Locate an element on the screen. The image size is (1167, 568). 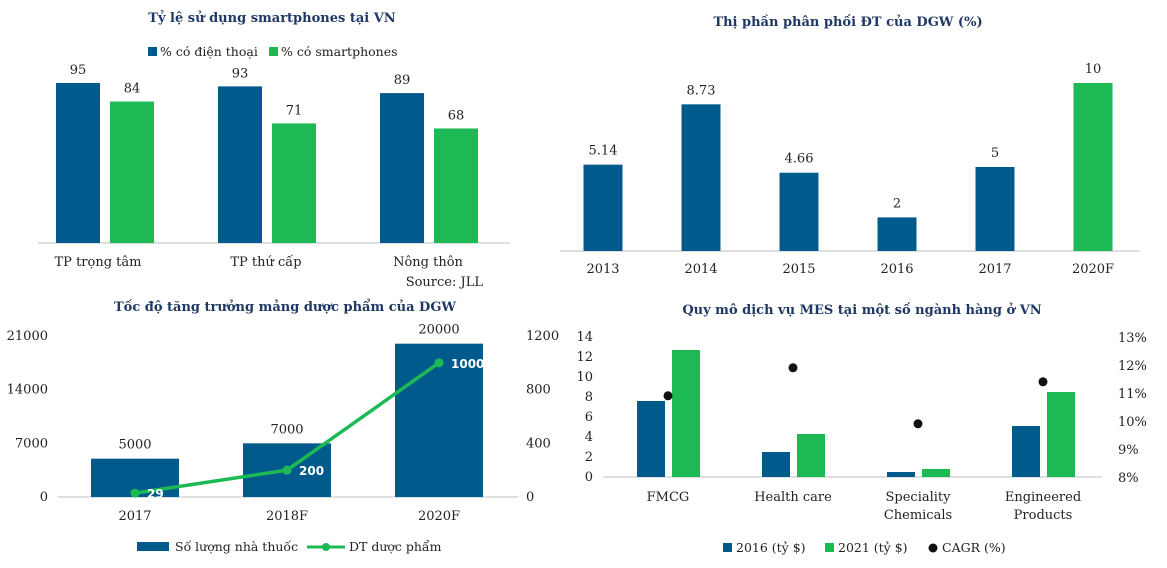
chart3-y-right-tick: 800 is located at coordinates (538, 390).